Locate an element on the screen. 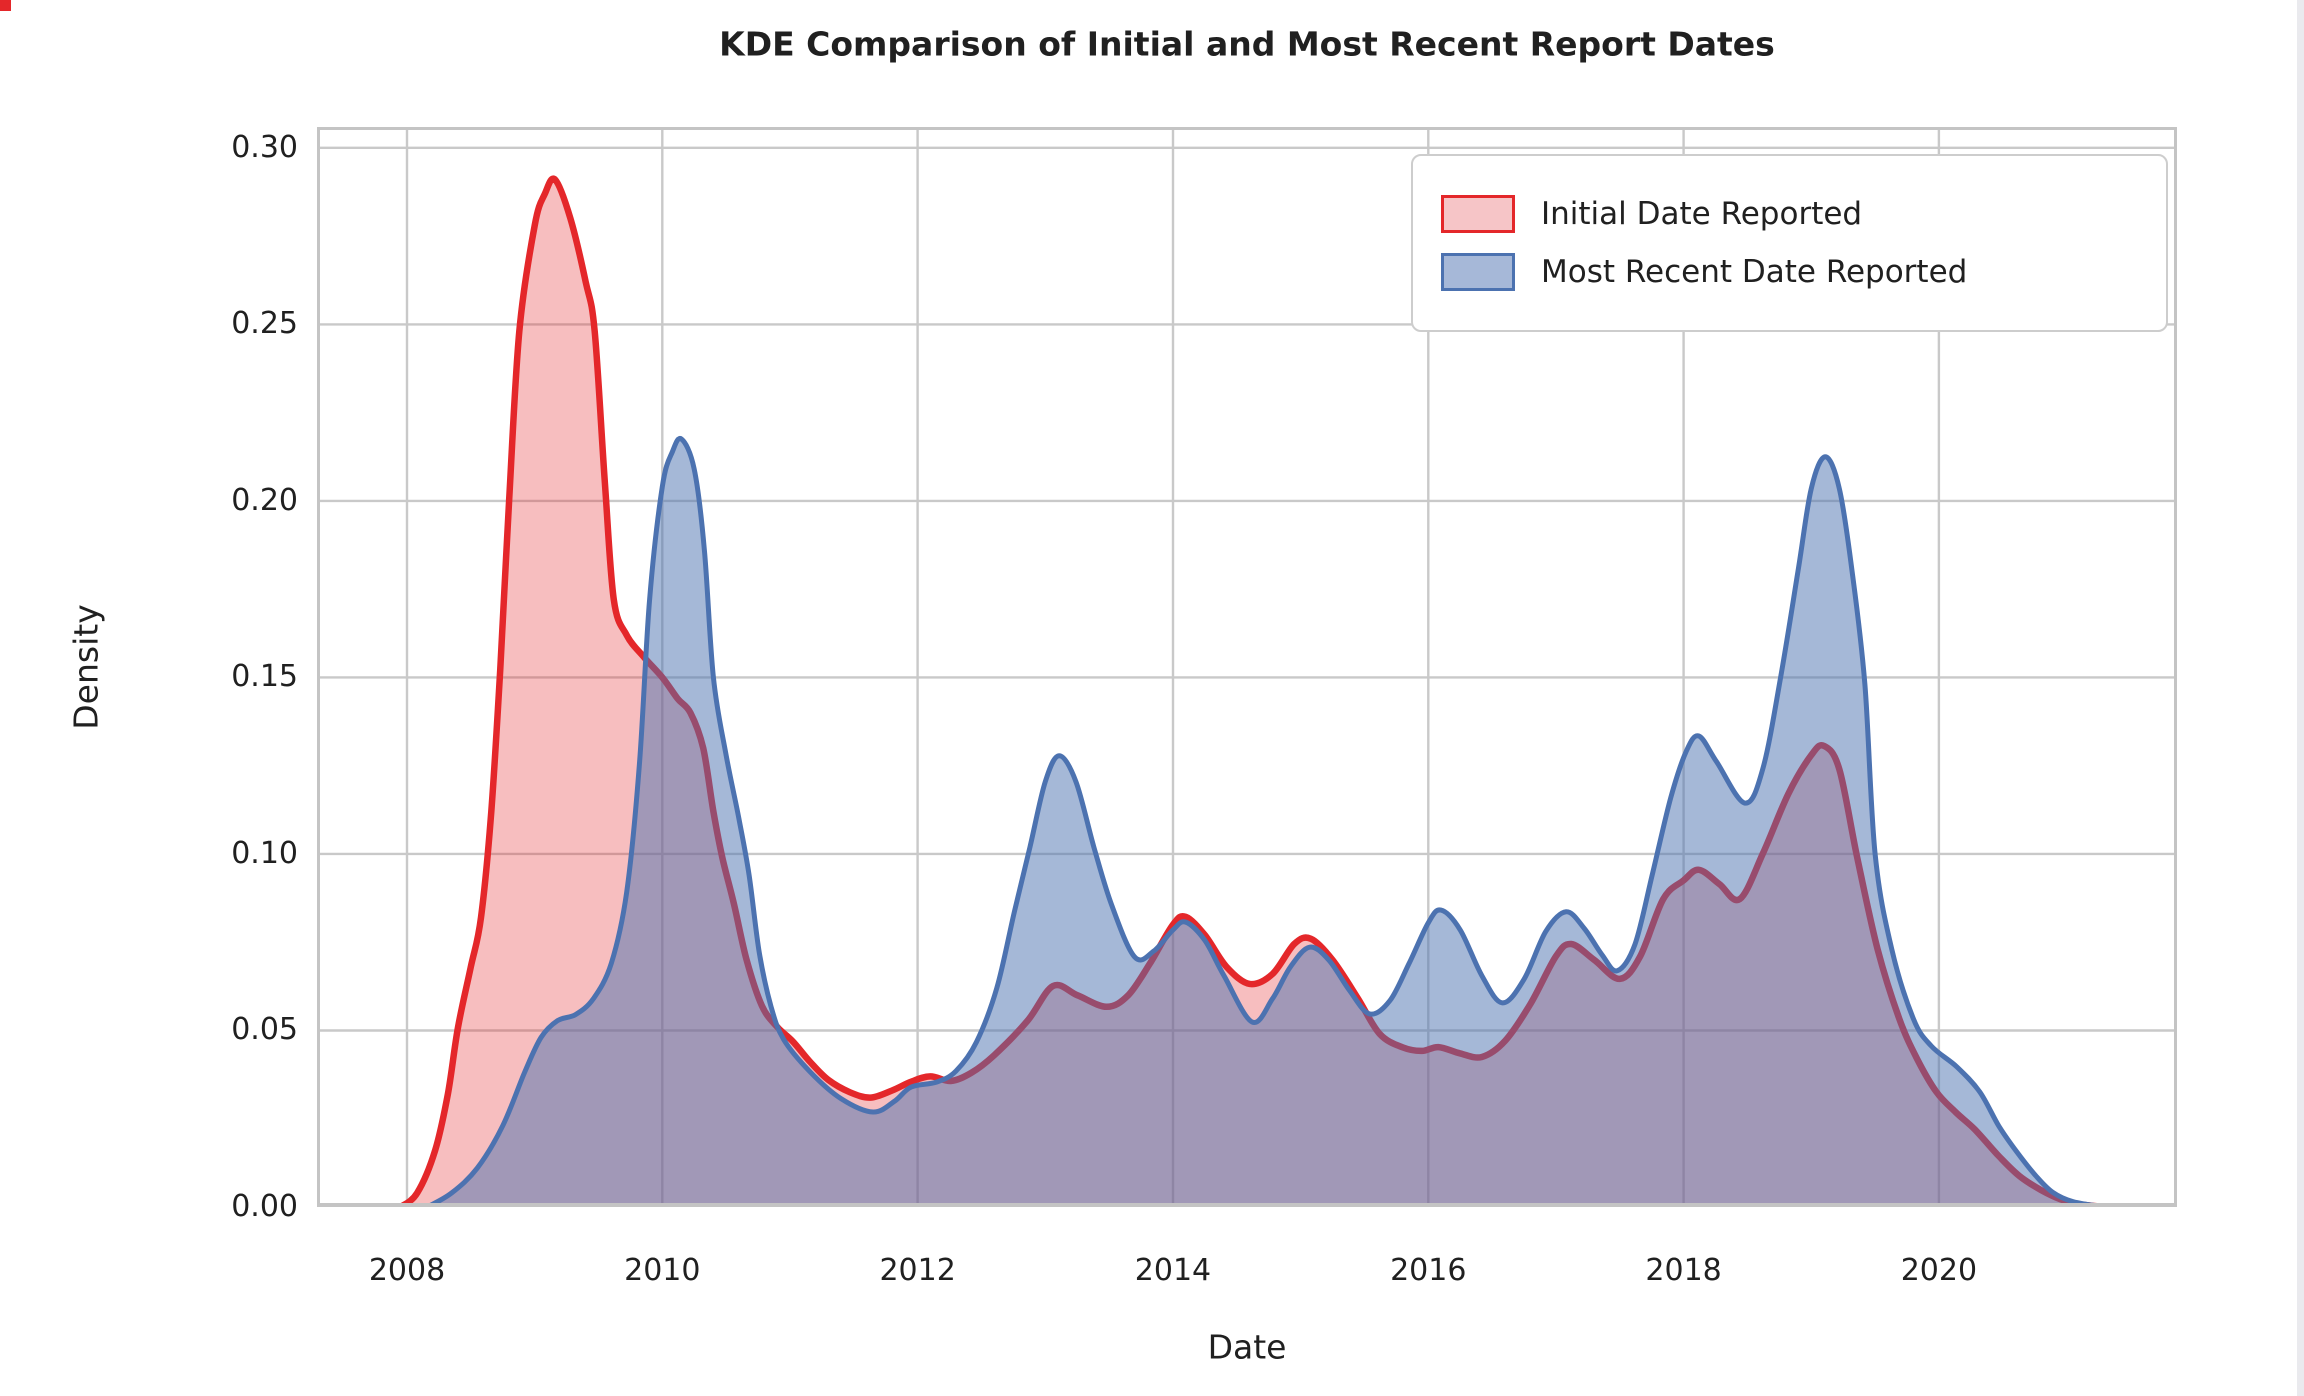 The width and height of the screenshot is (2304, 1396). x-tick-label: 2012 is located at coordinates (917, 1270).